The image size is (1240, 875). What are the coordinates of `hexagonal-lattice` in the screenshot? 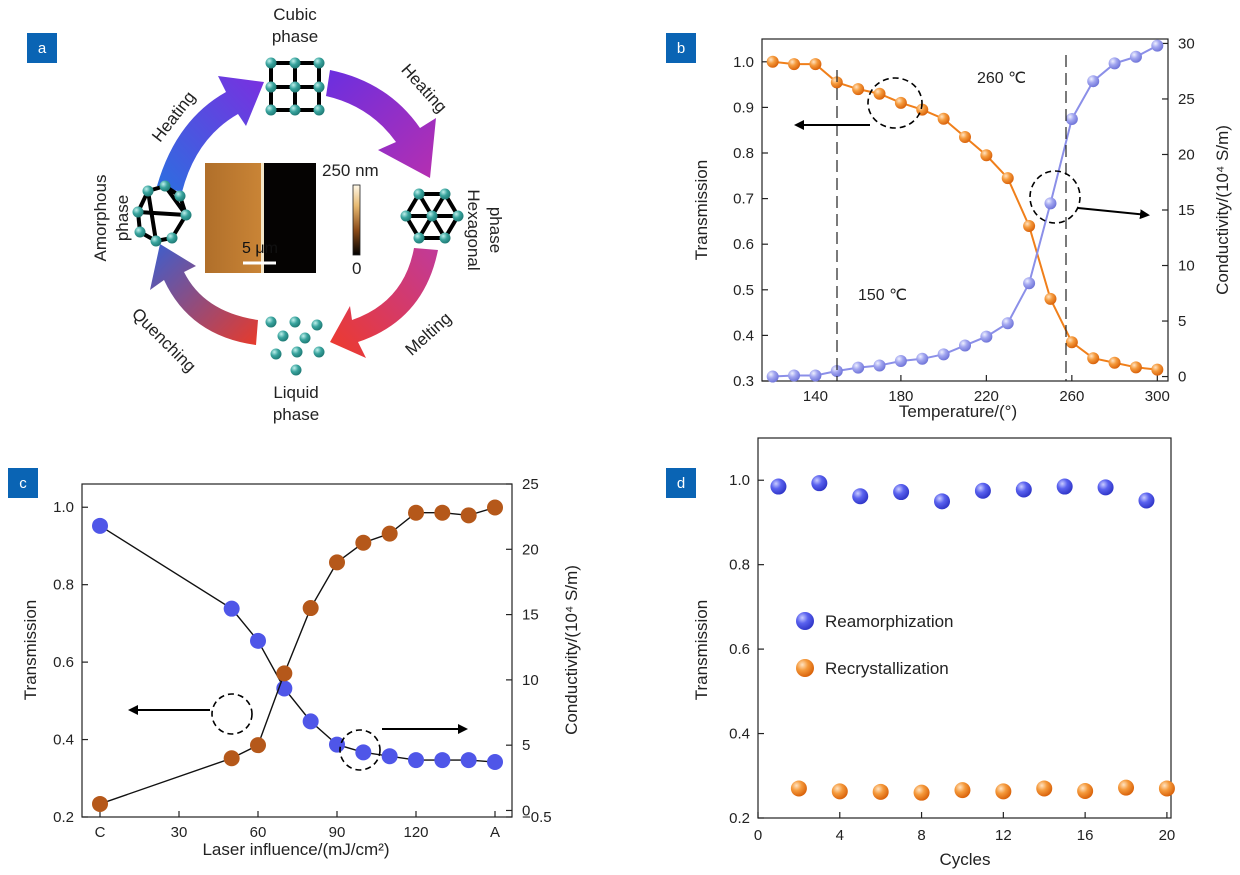 It's located at (432, 216).